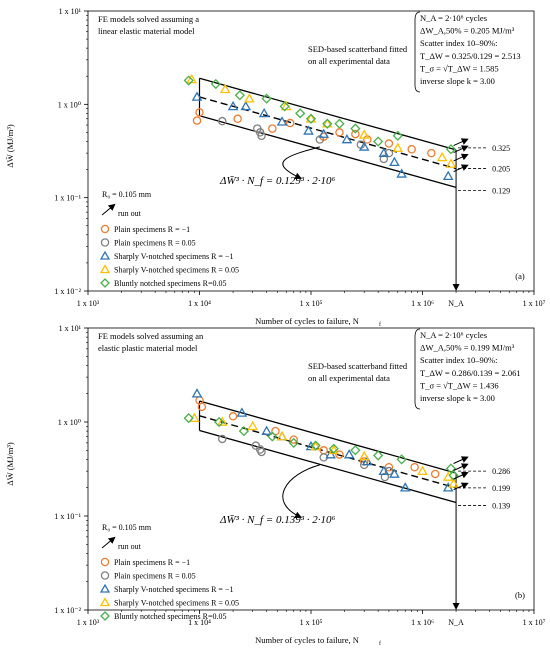 The image size is (550, 658). Describe the element at coordinates (380, 643) in the screenshot. I see `x-axis-label-sub: f` at that location.